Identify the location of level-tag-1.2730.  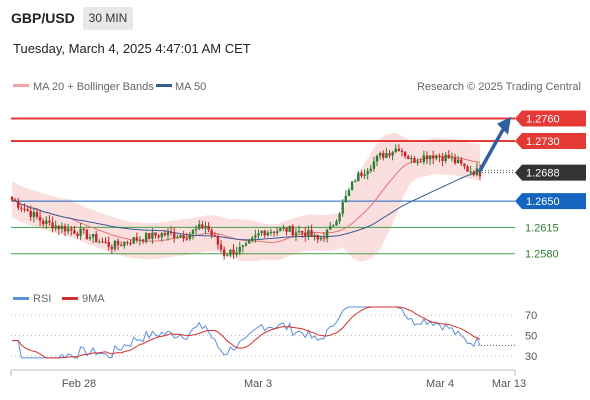
(550, 141).